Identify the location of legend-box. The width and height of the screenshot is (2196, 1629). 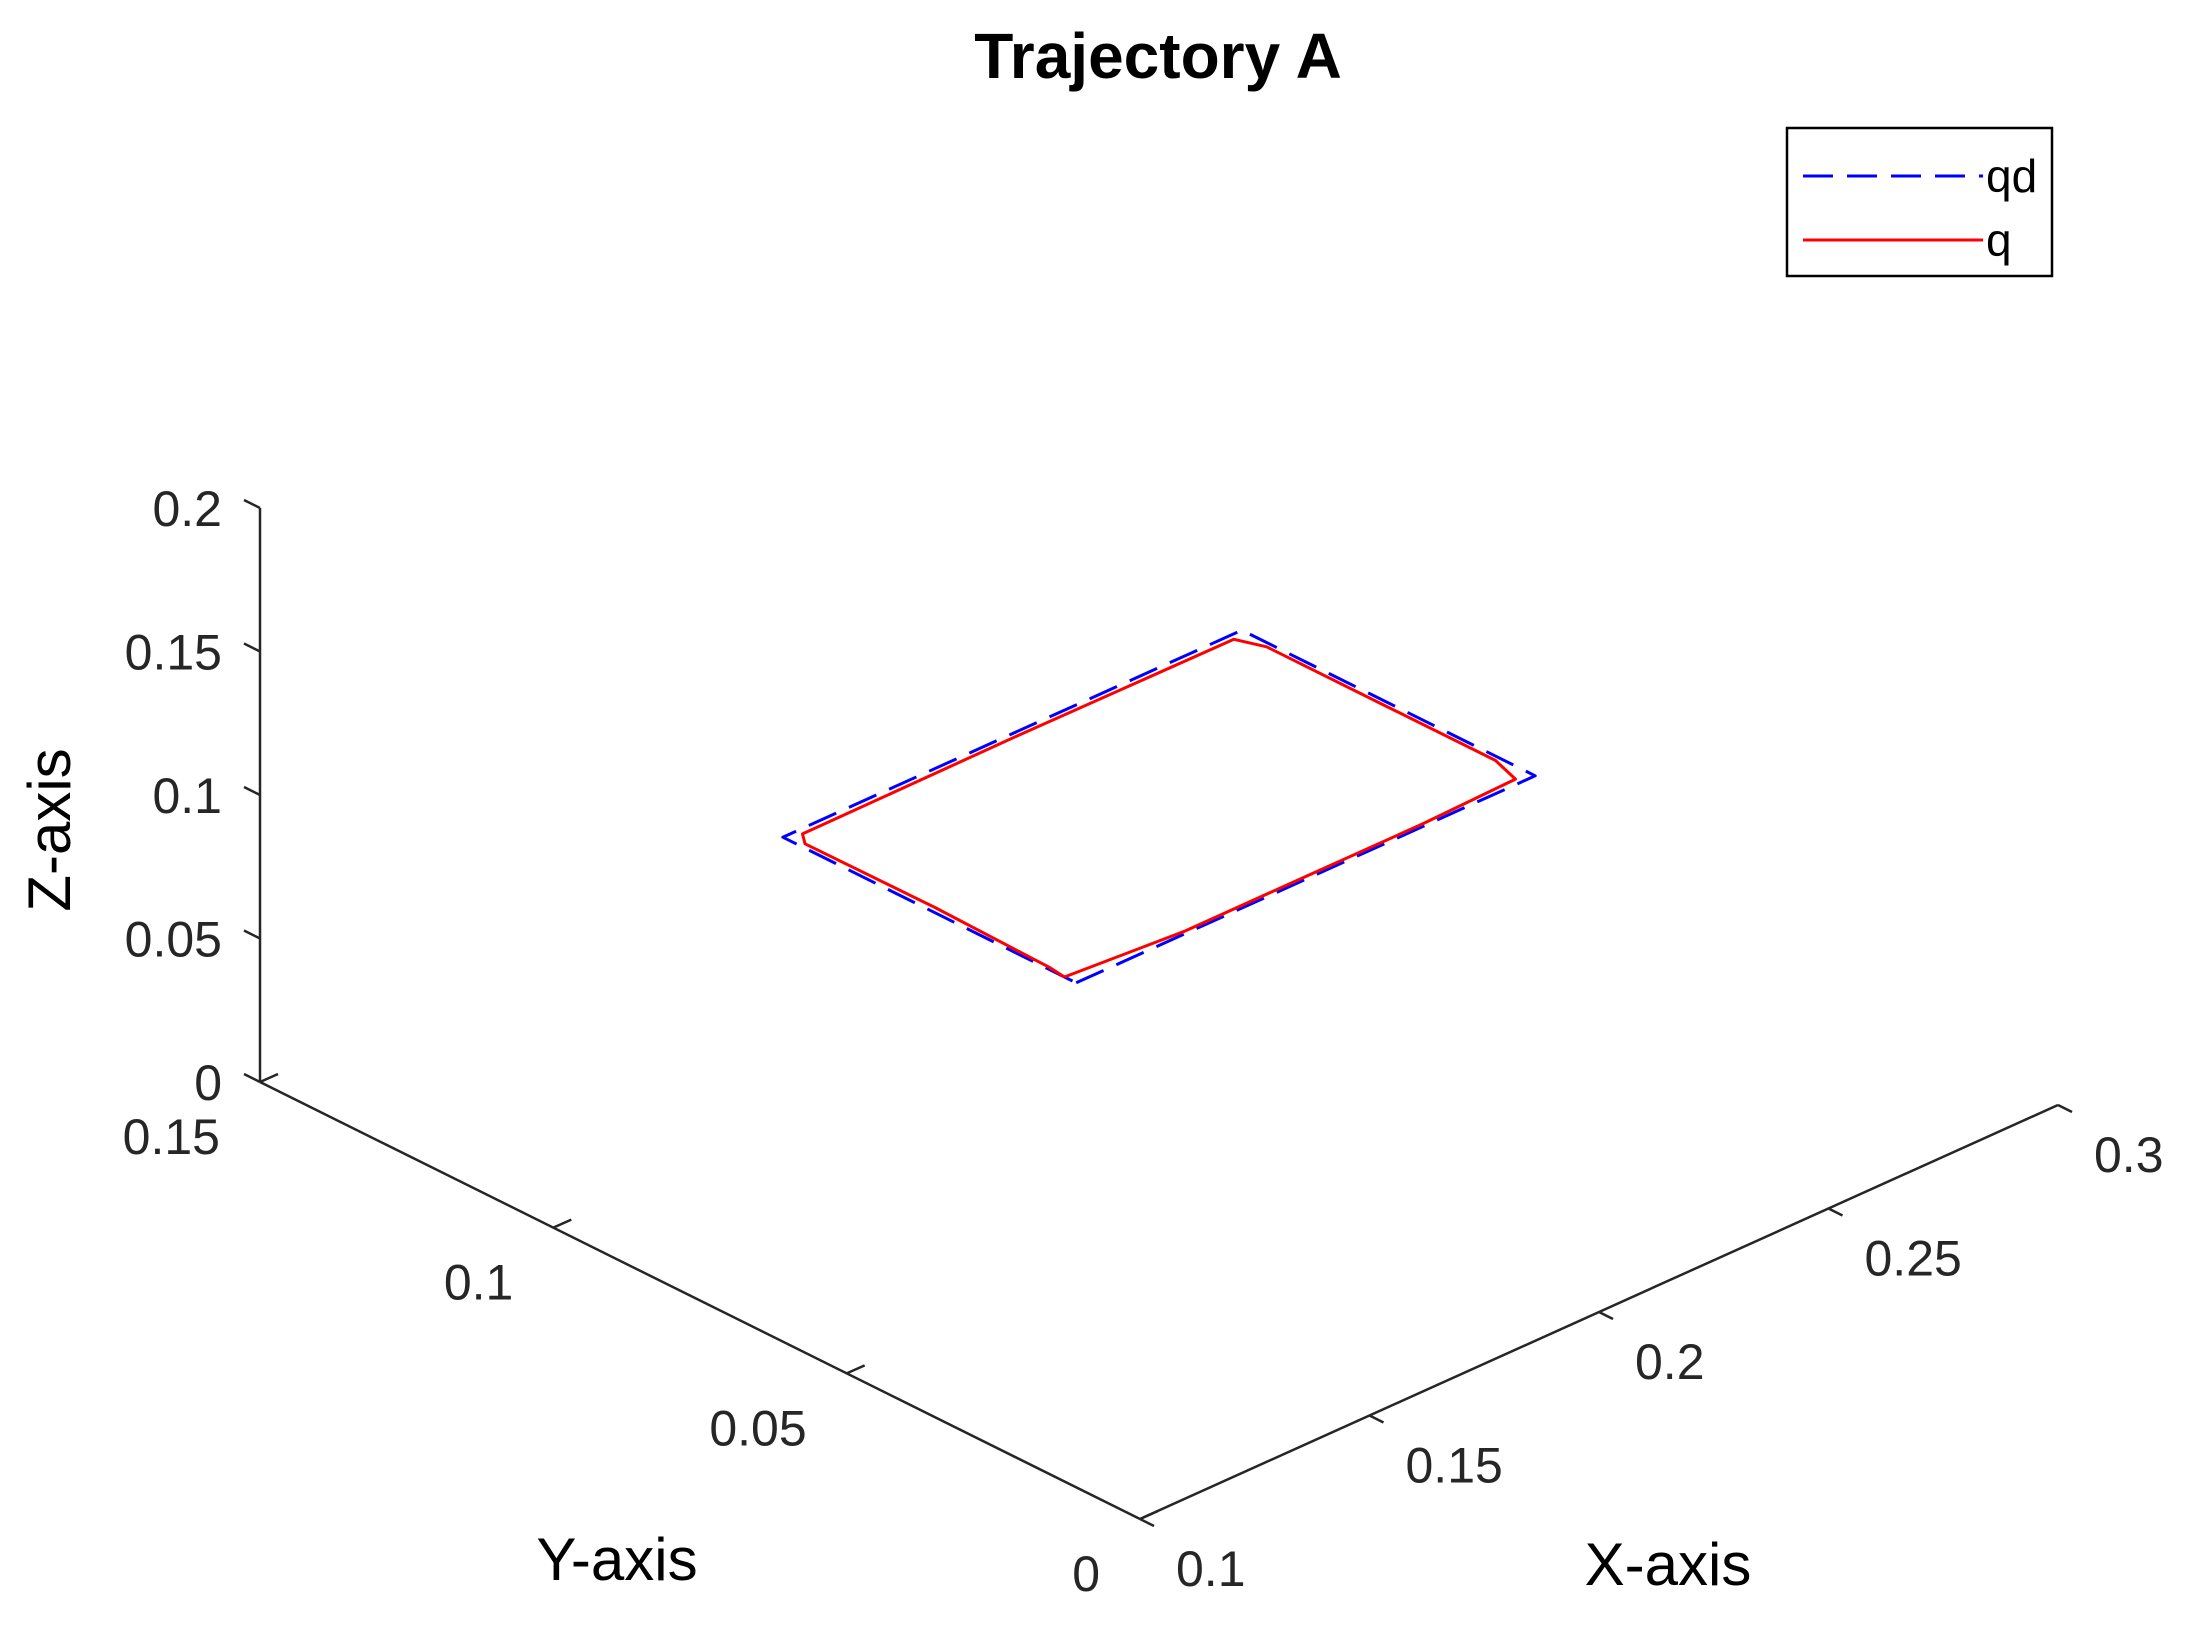
(1919, 202).